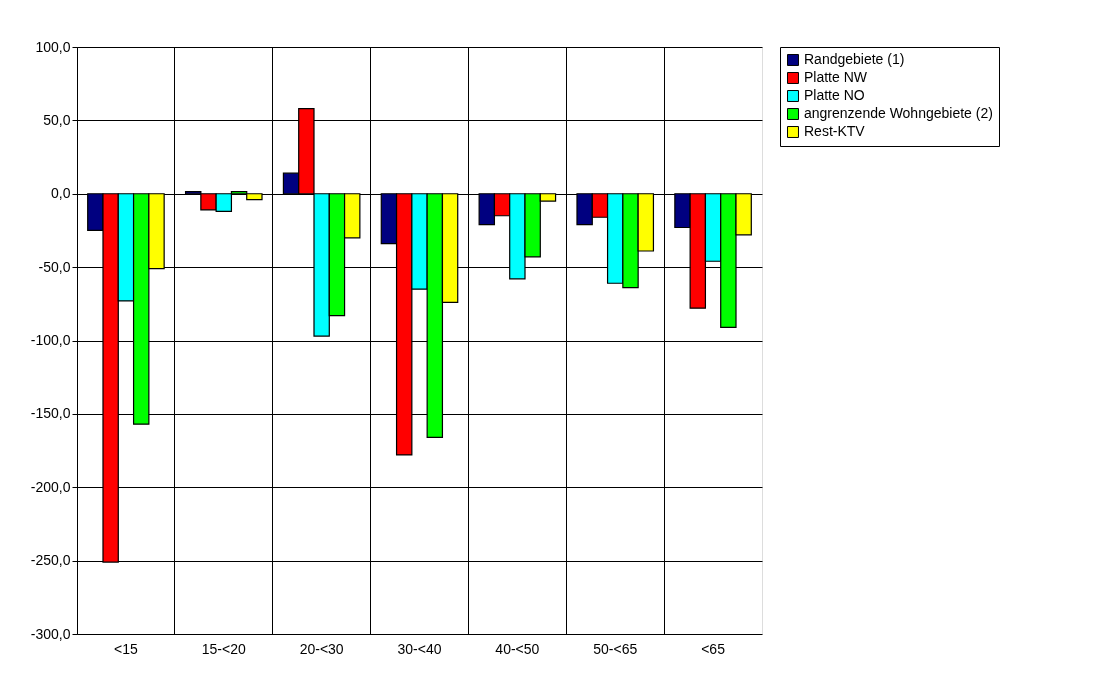  What do you see at coordinates (223, 648) in the screenshot?
I see `x-tick-label: 15-<20` at bounding box center [223, 648].